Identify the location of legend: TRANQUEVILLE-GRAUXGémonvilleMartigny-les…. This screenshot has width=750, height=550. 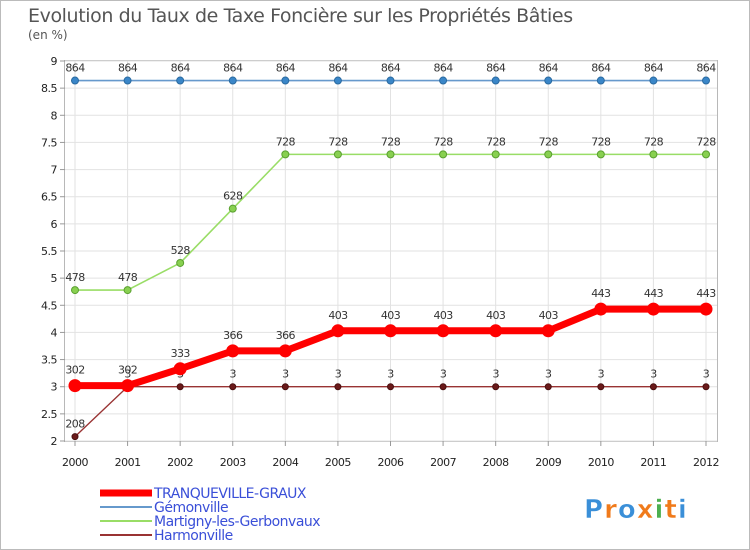
(210, 515).